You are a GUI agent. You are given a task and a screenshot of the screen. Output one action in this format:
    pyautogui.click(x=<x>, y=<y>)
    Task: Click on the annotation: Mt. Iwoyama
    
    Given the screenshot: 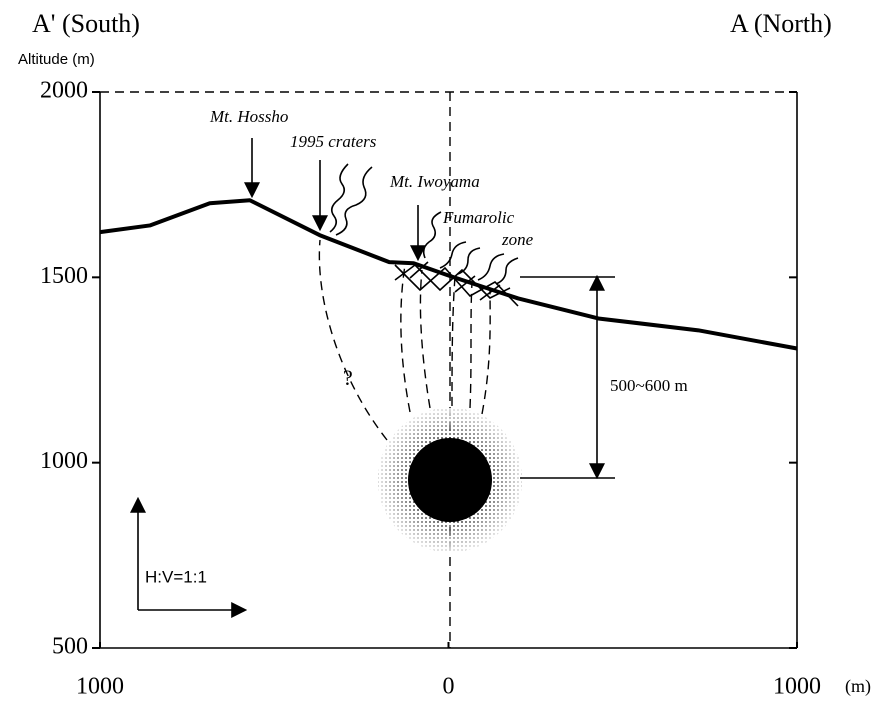 What is the action you would take?
    pyautogui.click(x=434, y=181)
    